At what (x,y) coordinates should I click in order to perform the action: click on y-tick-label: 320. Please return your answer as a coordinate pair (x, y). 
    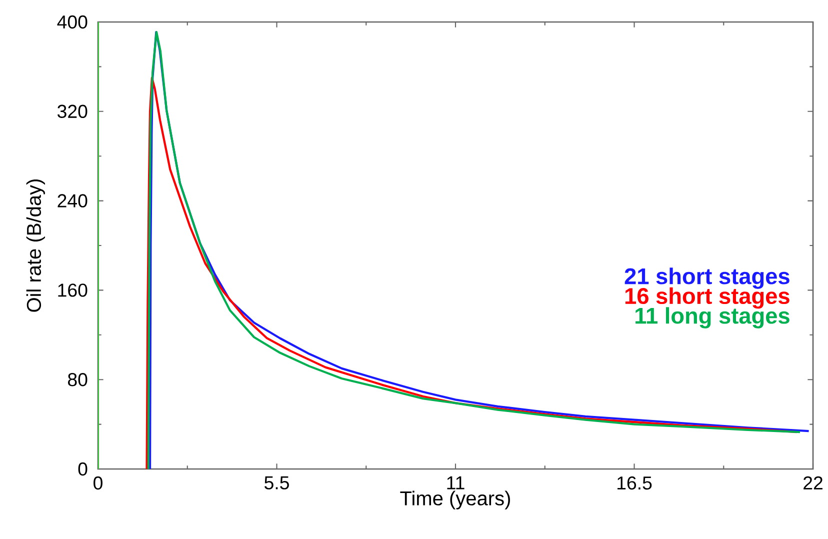
    Looking at the image, I should click on (73, 111).